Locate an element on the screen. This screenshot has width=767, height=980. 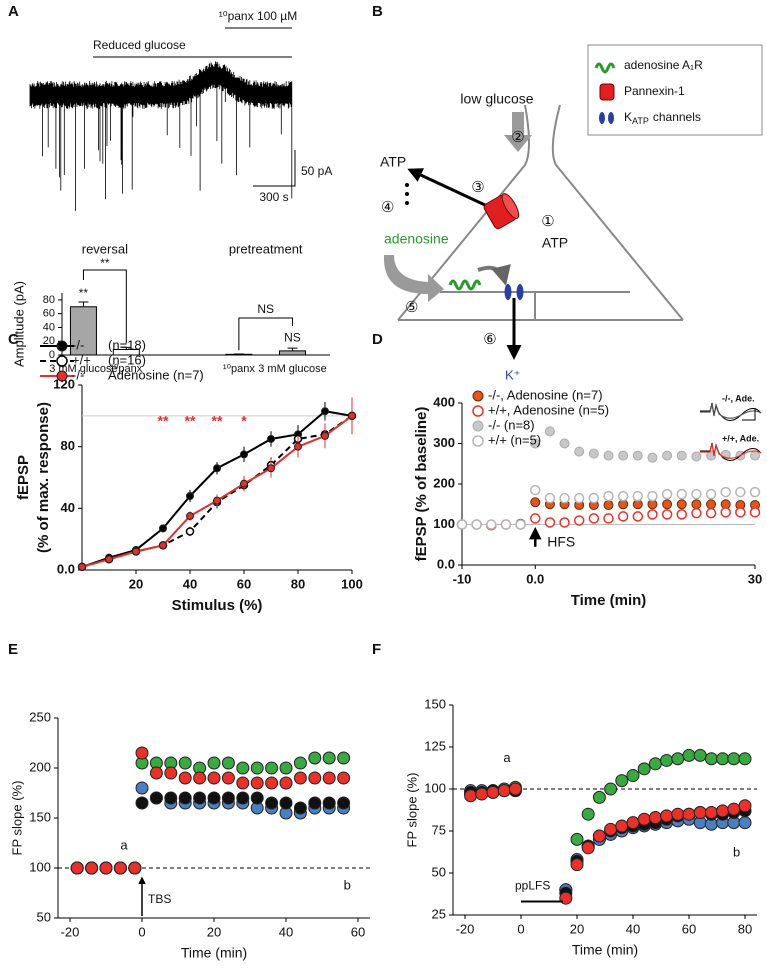
condition-label: Reduced glucose is located at coordinates (139, 45).